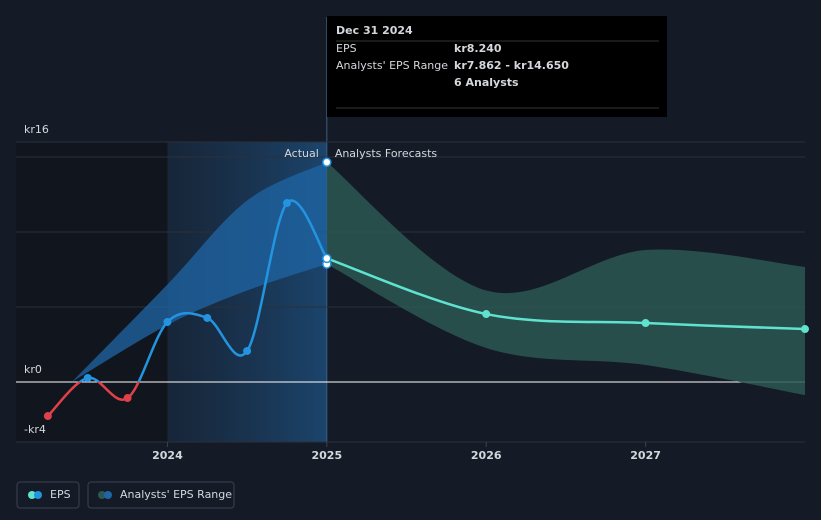 This screenshot has height=520, width=821. Describe the element at coordinates (199, 272) in the screenshot. I see `range-area` at that location.